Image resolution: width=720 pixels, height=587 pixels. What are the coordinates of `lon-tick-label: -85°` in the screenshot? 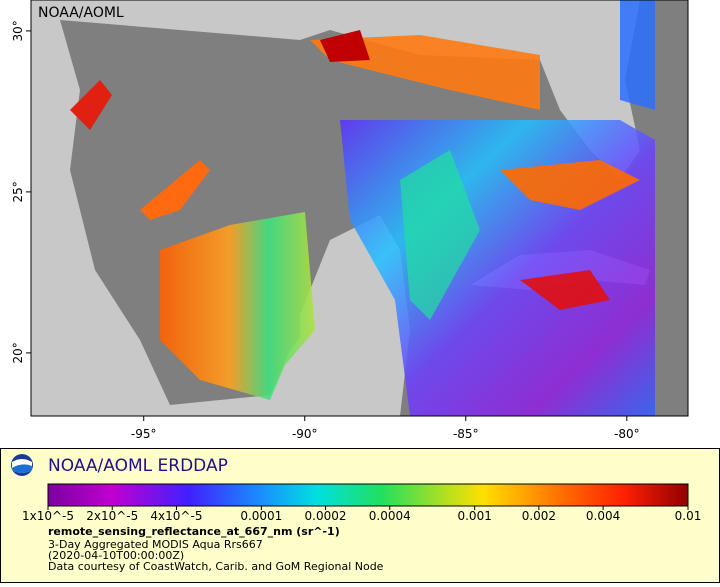 It's located at (466, 434).